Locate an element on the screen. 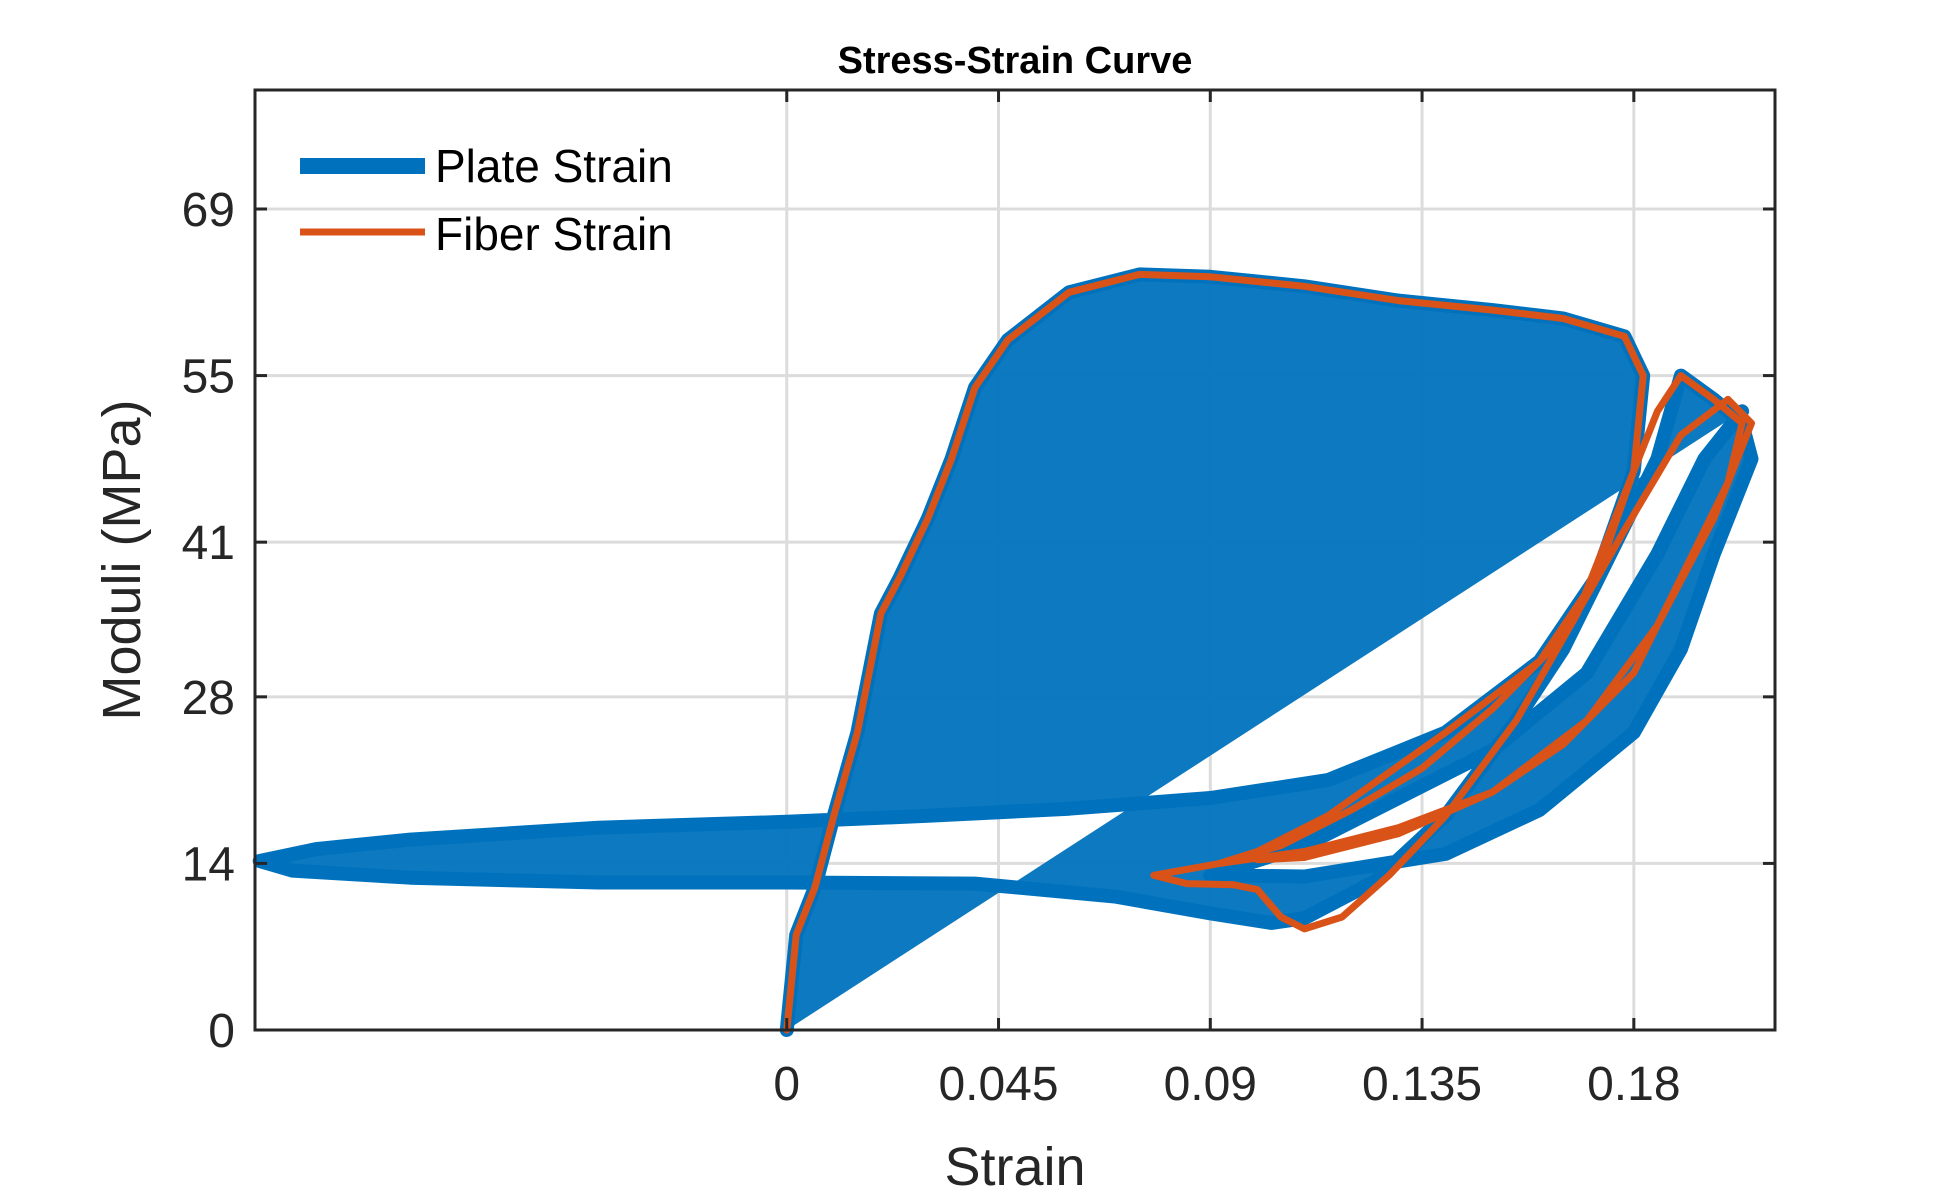 The height and width of the screenshot is (1200, 1950). y-tick-label: 41 is located at coordinates (208, 543).